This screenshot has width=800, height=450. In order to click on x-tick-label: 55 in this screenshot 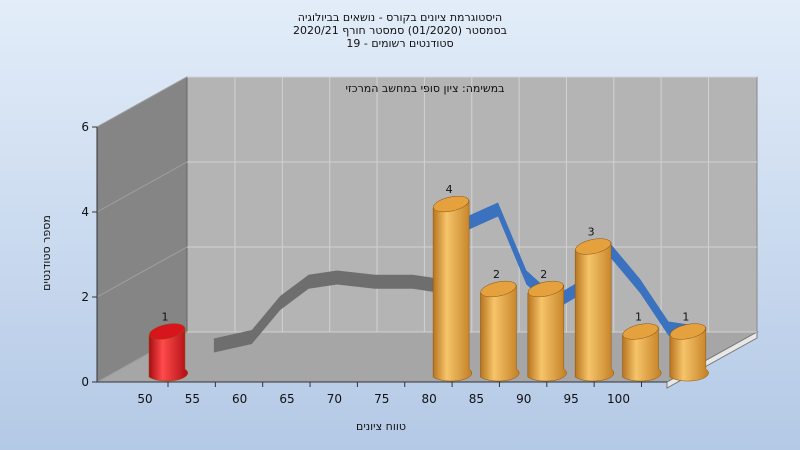, I will do `click(192, 399)`.